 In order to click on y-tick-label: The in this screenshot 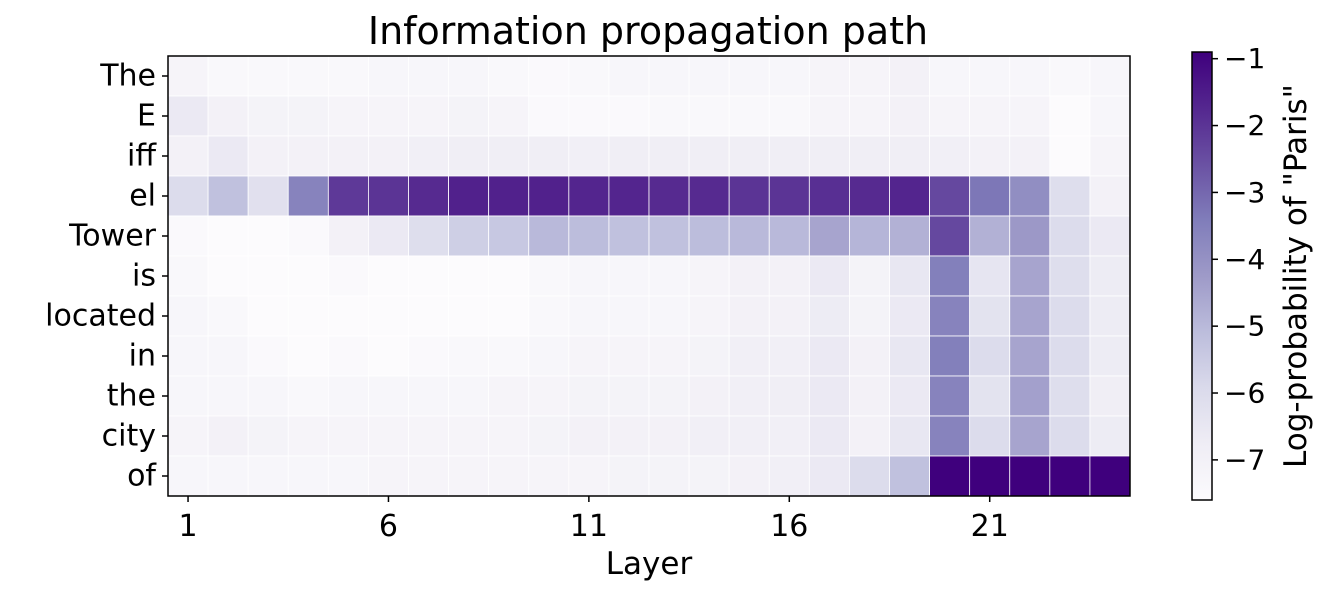, I will do `click(127, 76)`.